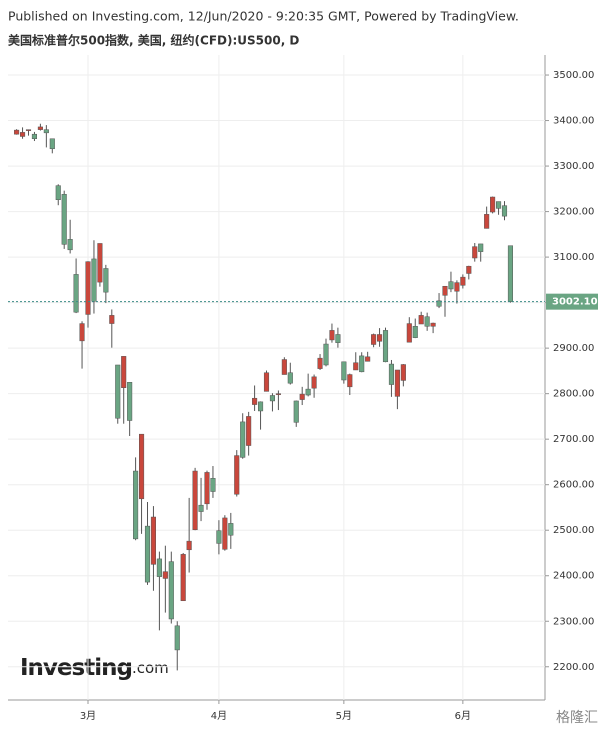 This screenshot has width=604, height=733. Describe the element at coordinates (88, 716) in the screenshot. I see `x-tick-label: 3月` at that location.